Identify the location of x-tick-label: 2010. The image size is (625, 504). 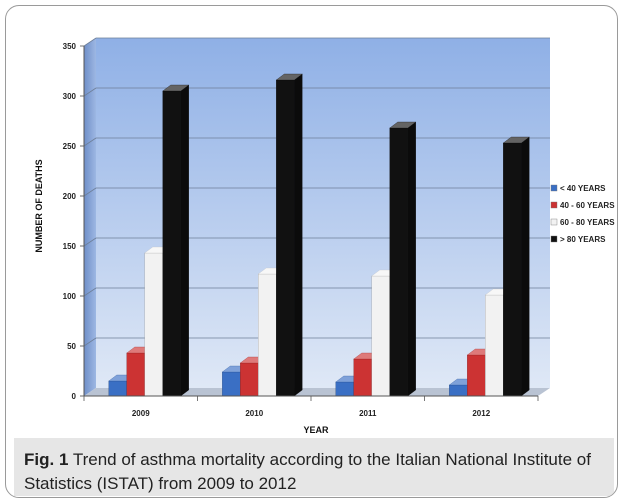
(254, 413).